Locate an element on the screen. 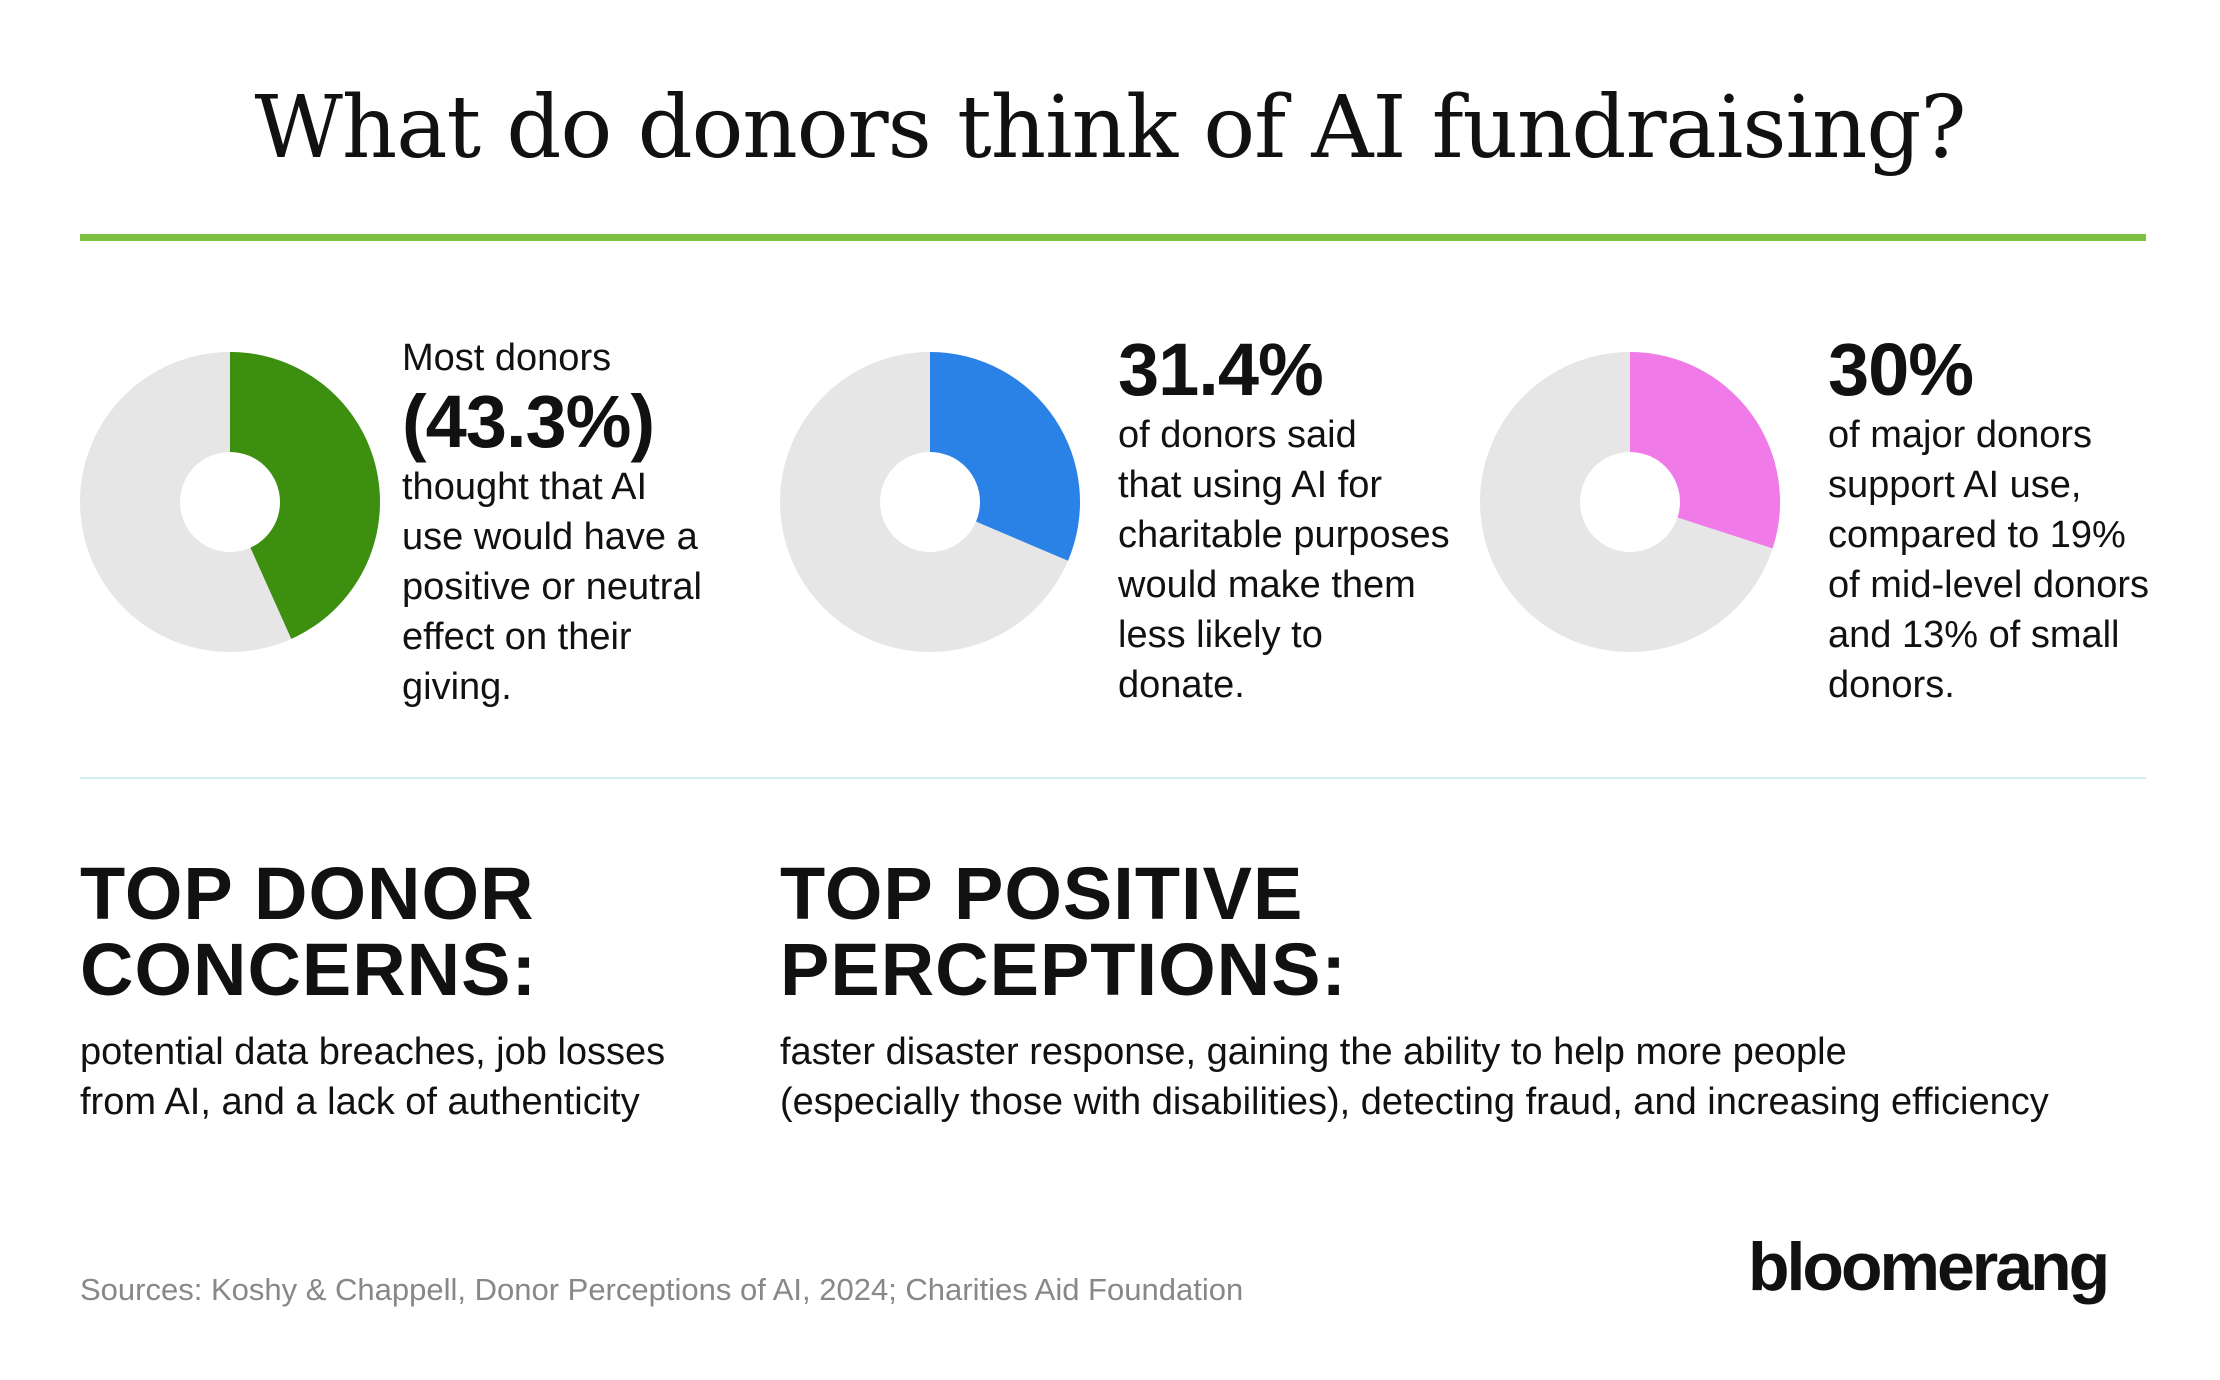 This screenshot has width=2220, height=1380. positives-heading: TOP POSITIVE PERCEPTIONS: is located at coordinates (1063, 932).